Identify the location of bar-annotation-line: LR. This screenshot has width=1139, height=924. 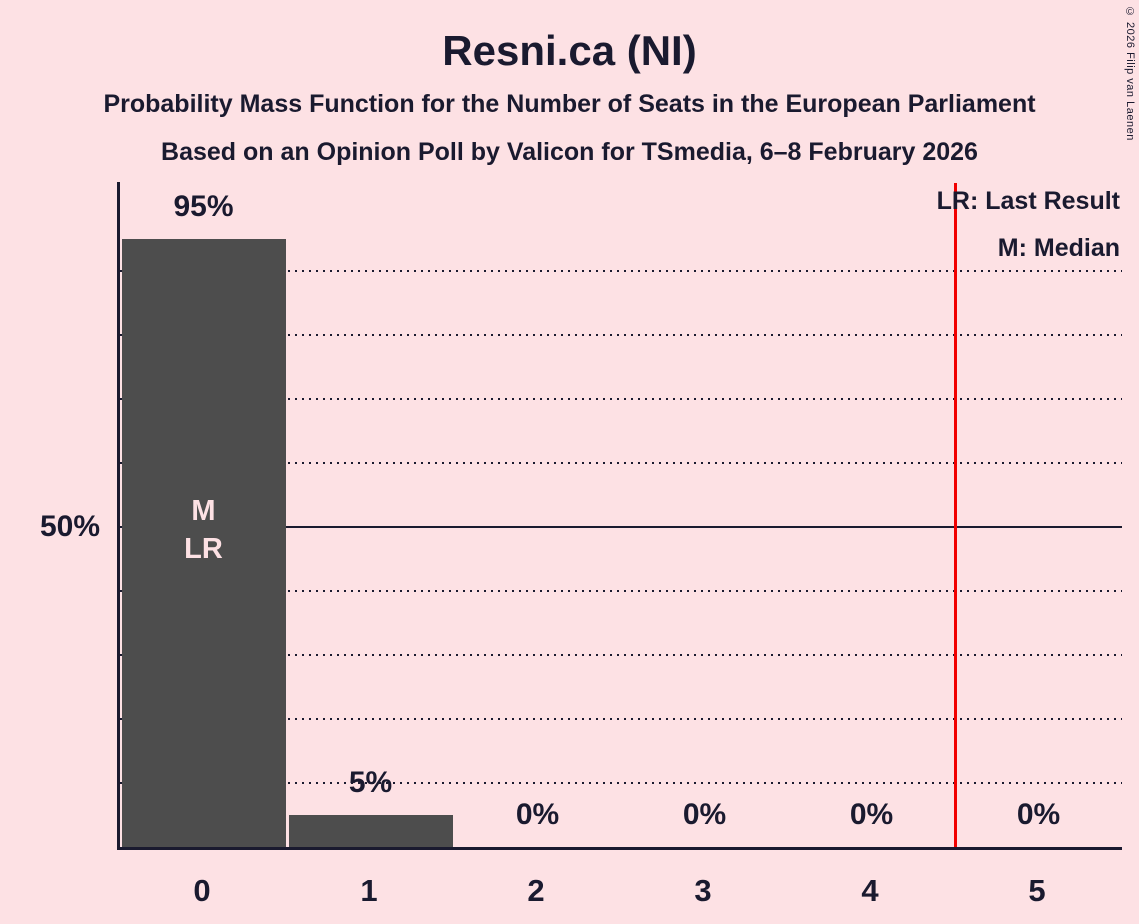
(203, 549).